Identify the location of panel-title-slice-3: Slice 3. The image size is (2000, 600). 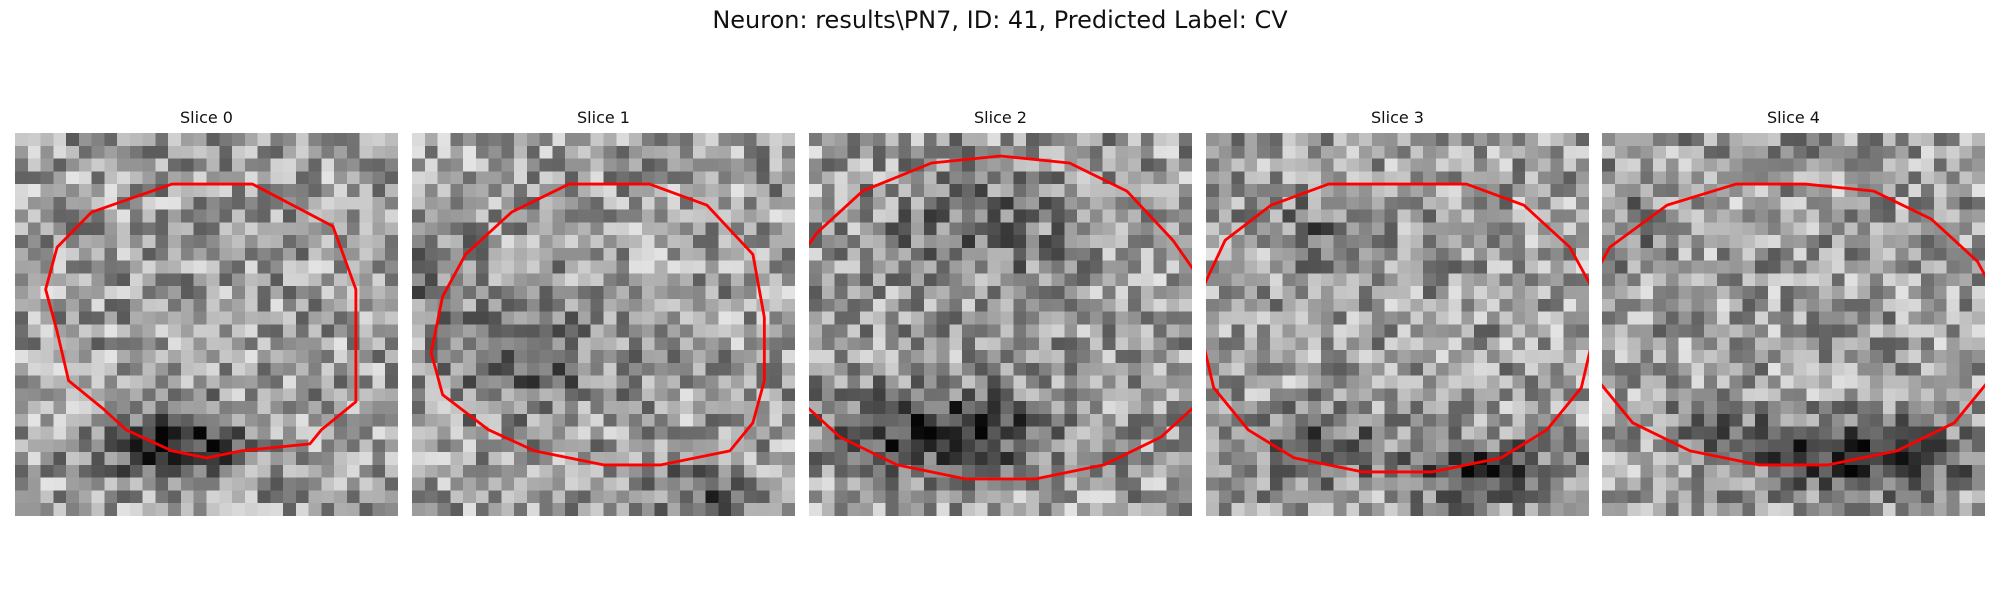
(1397, 117).